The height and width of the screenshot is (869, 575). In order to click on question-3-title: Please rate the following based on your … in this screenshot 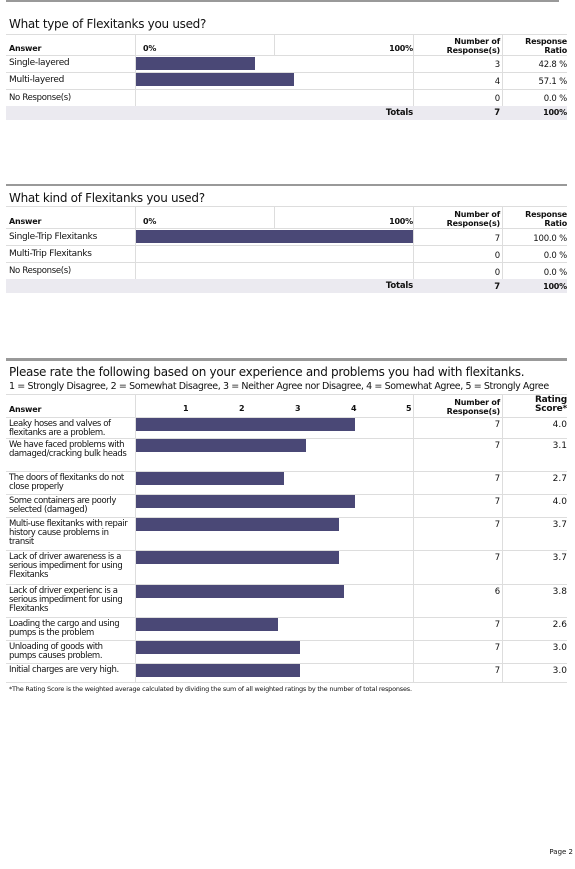, I will do `click(267, 372)`.